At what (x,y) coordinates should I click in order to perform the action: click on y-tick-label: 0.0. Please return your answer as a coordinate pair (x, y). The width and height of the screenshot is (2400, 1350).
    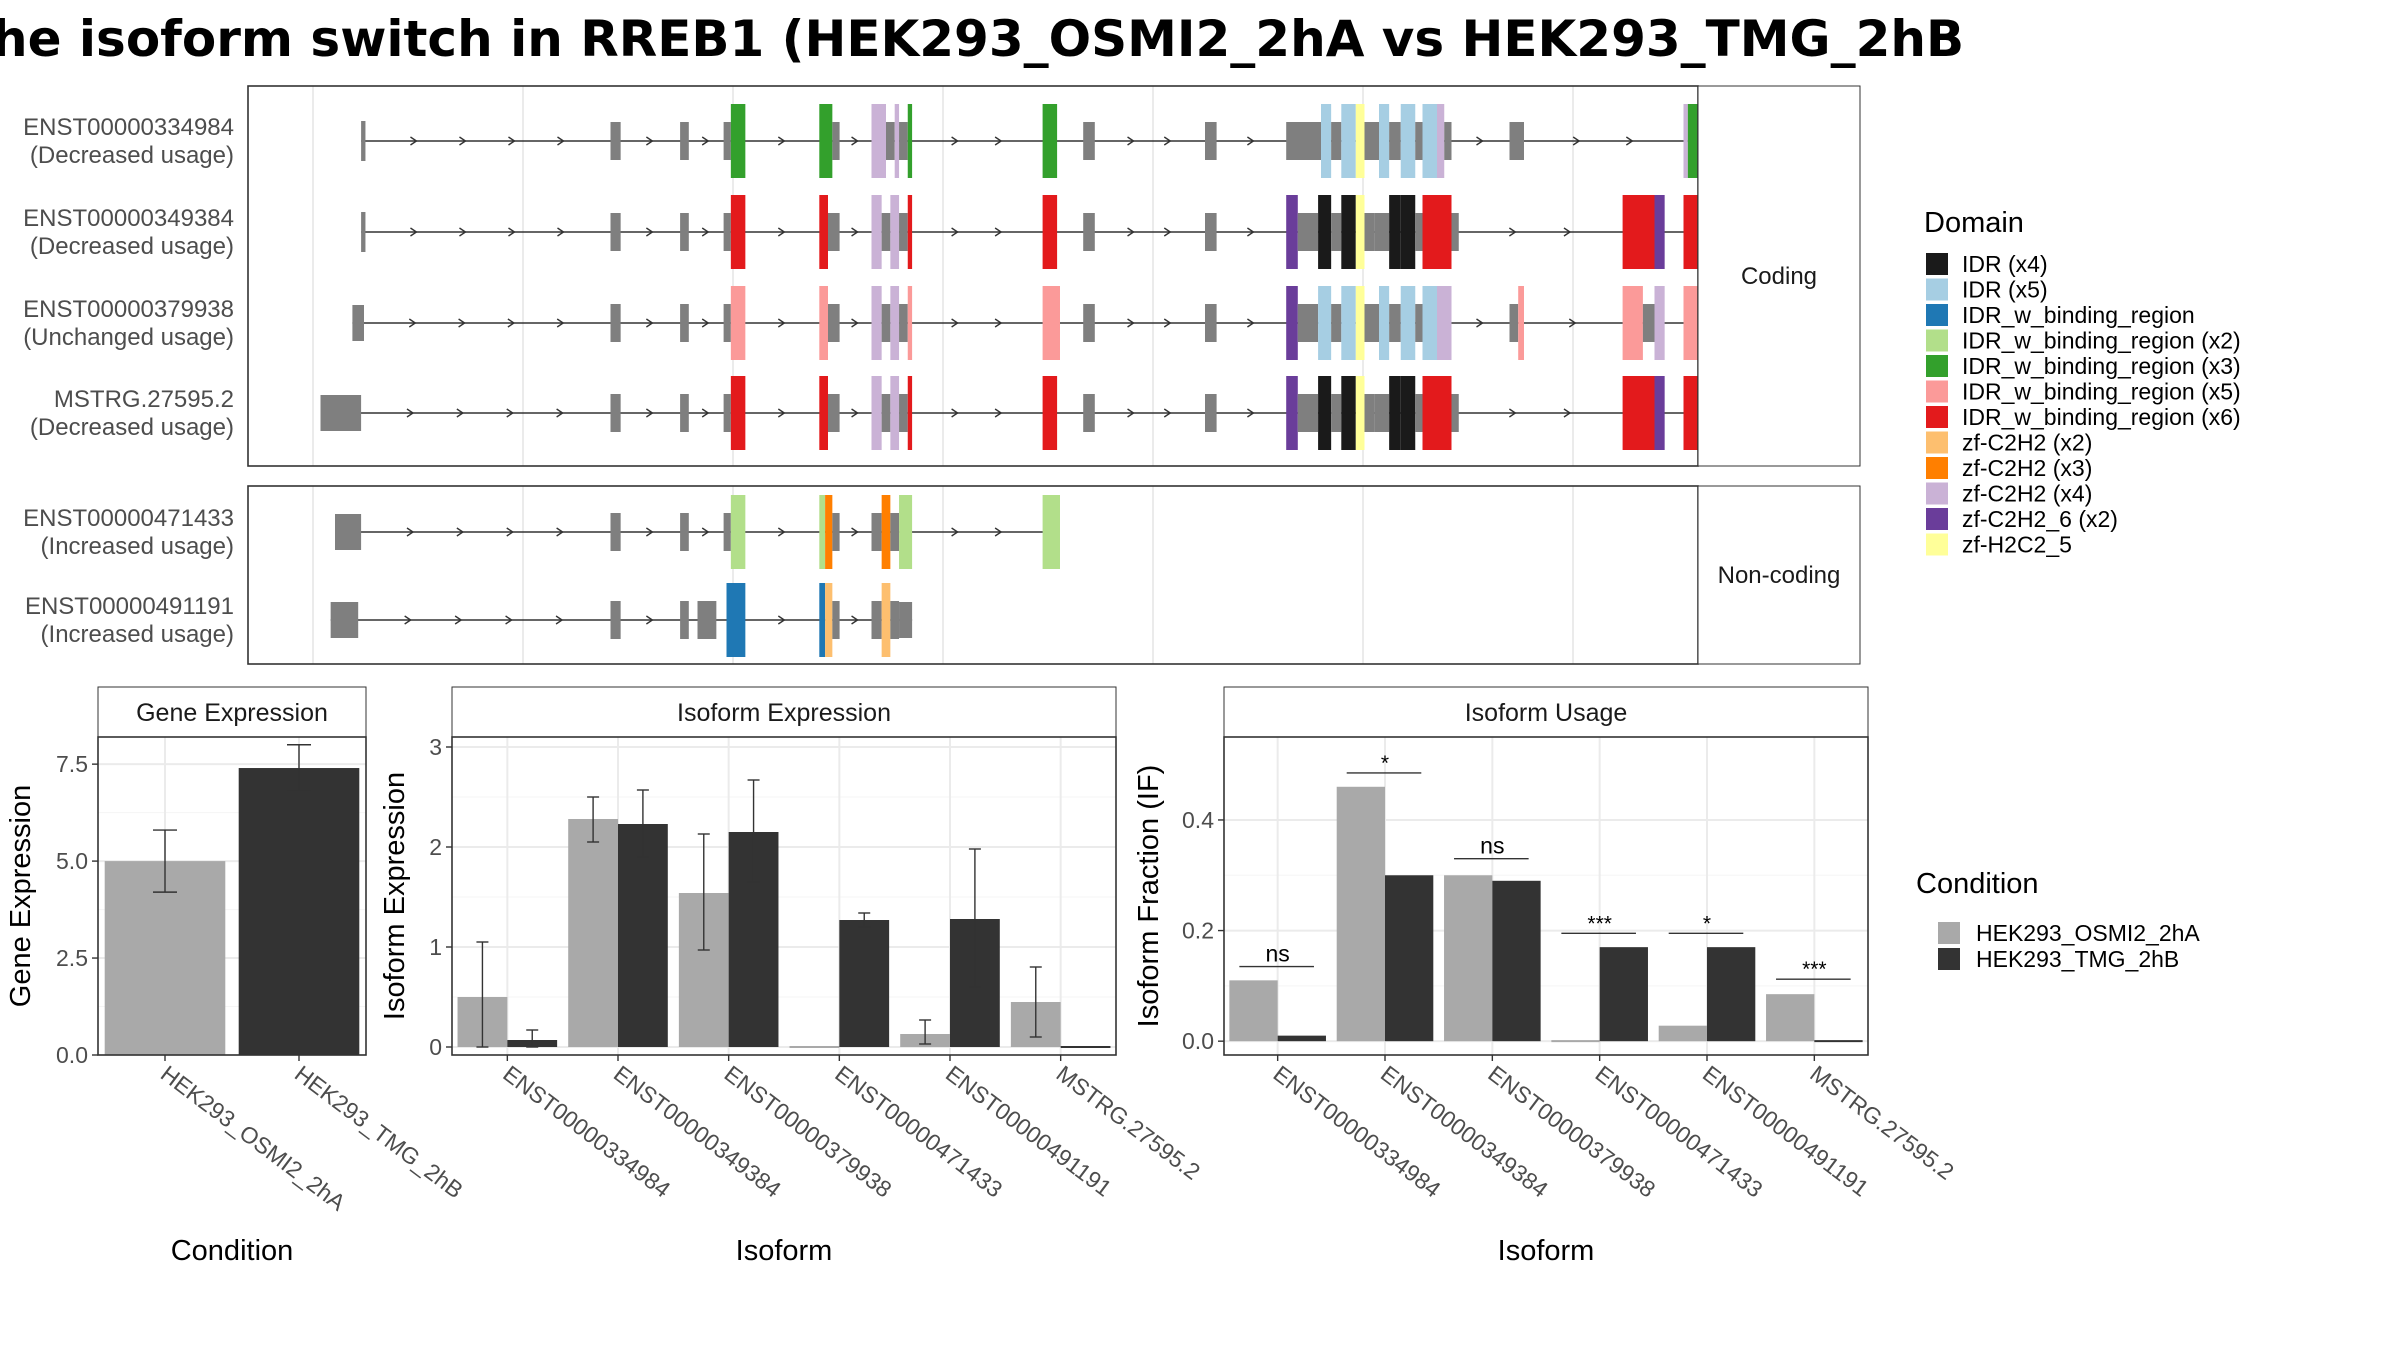
    Looking at the image, I should click on (1198, 1041).